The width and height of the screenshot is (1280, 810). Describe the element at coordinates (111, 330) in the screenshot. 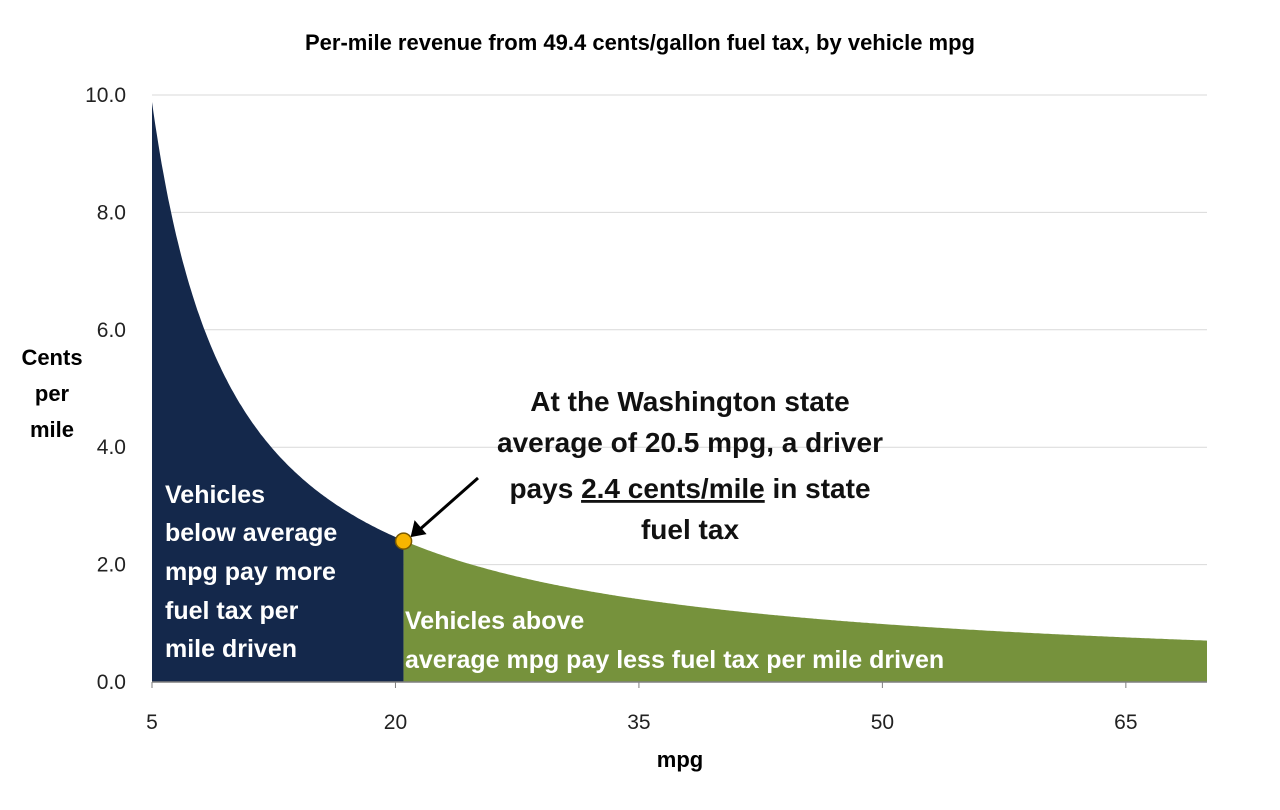

I see `y-tick-label: 6.0` at that location.